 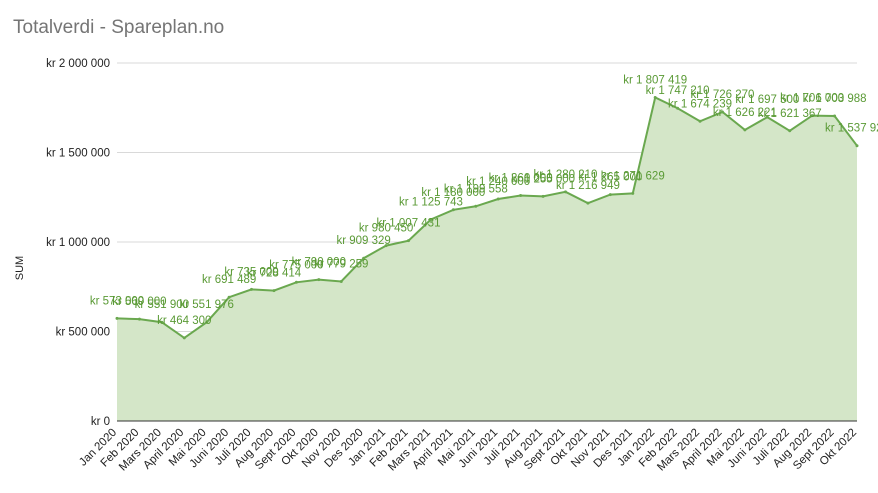 What do you see at coordinates (20, 268) in the screenshot?
I see `y-axis-title: SUM` at bounding box center [20, 268].